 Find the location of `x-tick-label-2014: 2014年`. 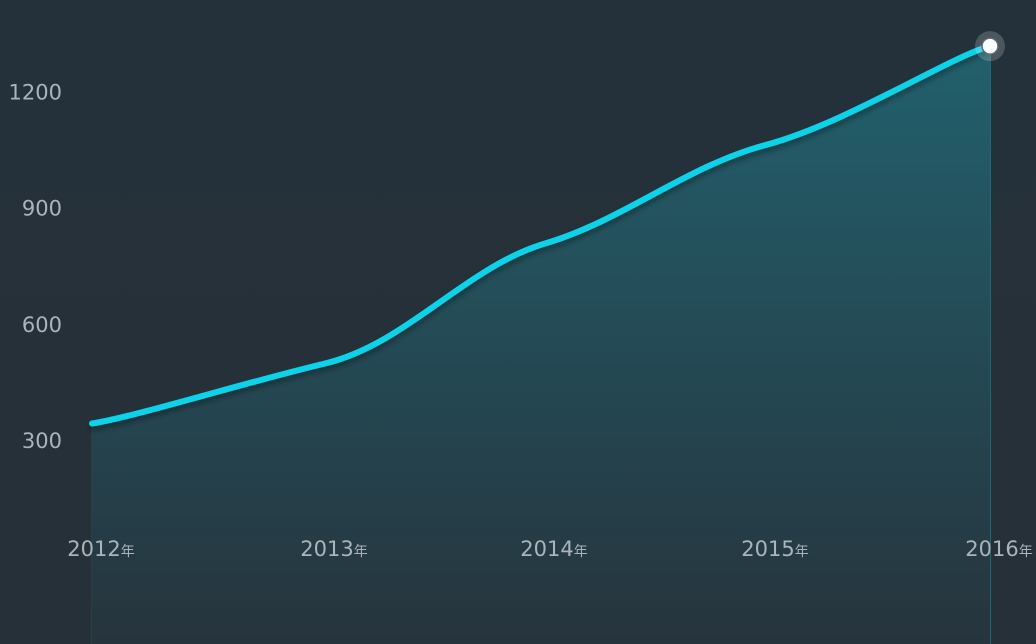

x-tick-label-2014: 2014年 is located at coordinates (553, 549).